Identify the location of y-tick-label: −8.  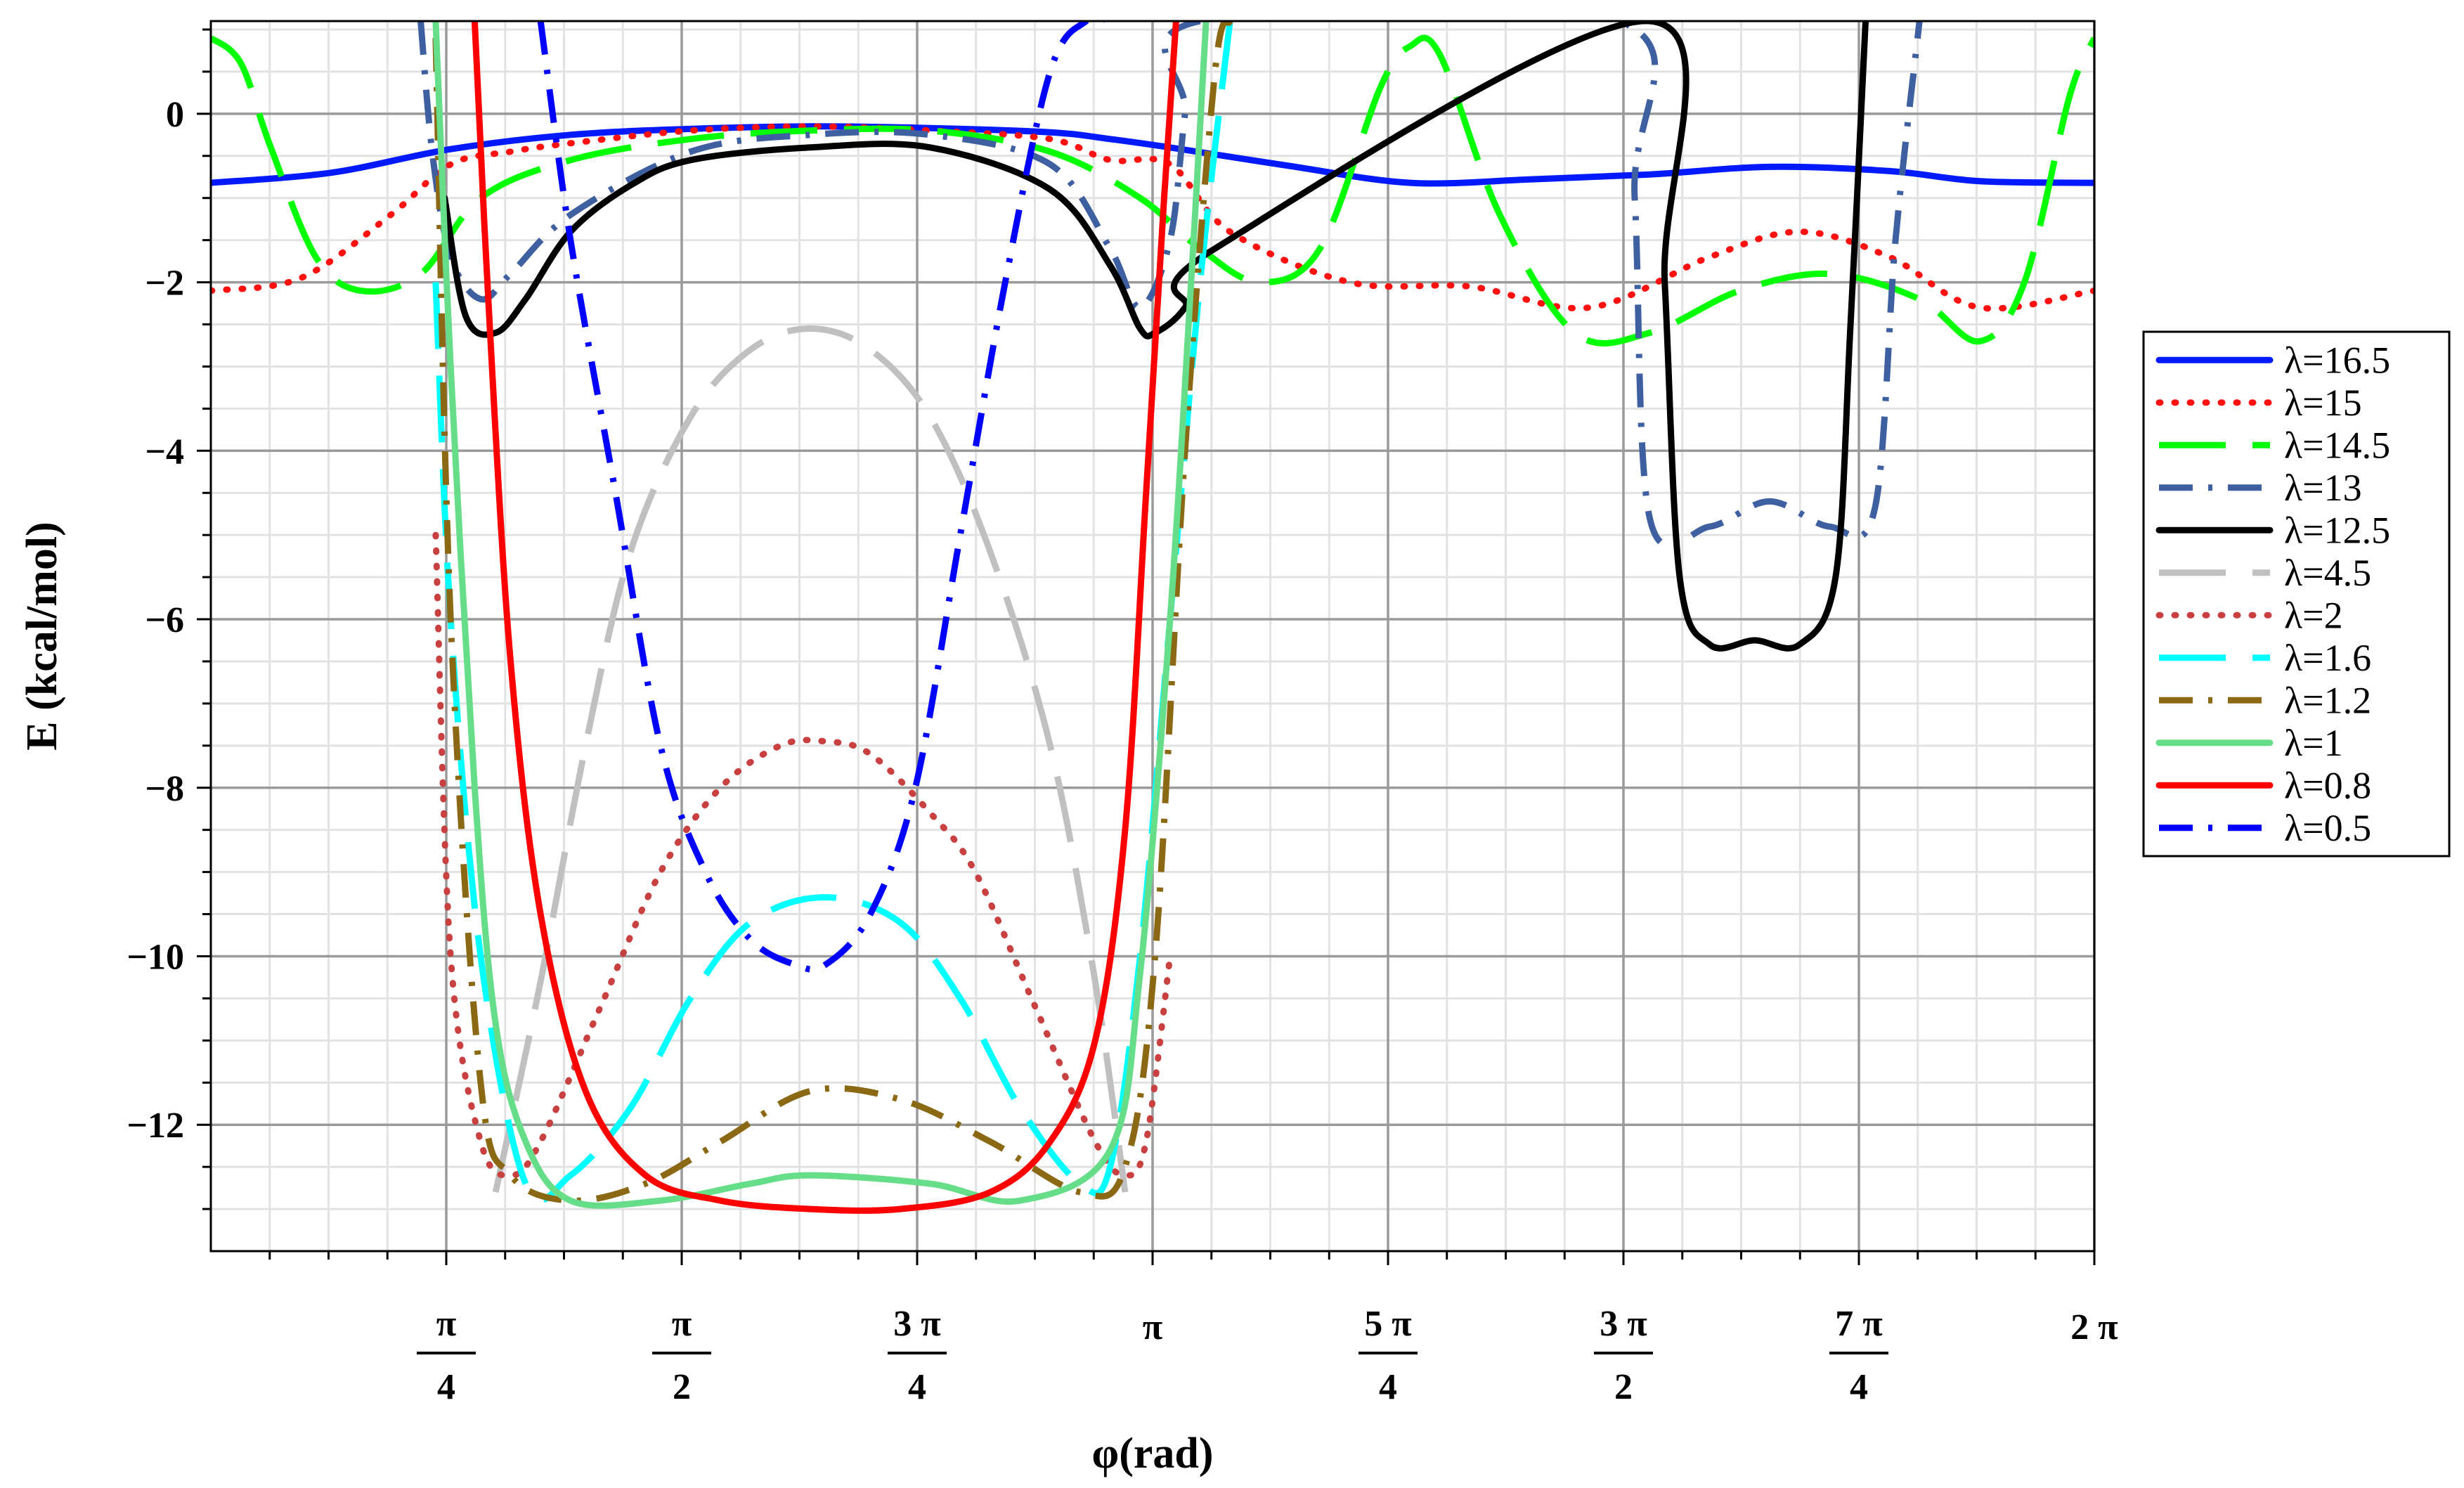
(165, 789).